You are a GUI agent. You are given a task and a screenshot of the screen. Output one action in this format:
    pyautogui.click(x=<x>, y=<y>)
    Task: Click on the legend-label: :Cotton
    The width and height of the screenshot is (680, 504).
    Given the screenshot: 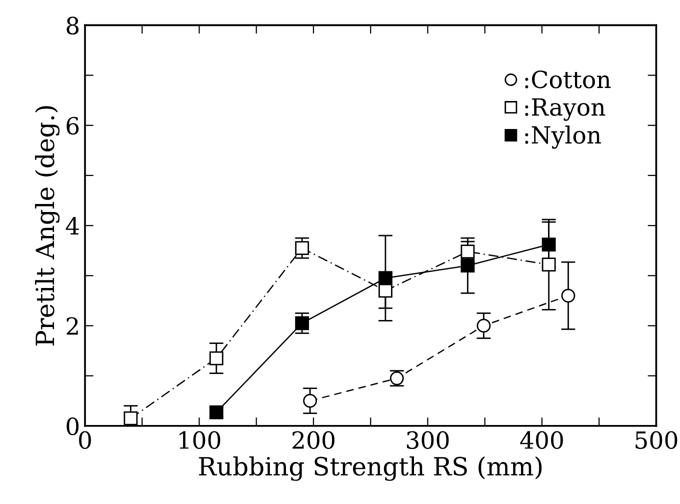 What is the action you would take?
    pyautogui.click(x=568, y=79)
    